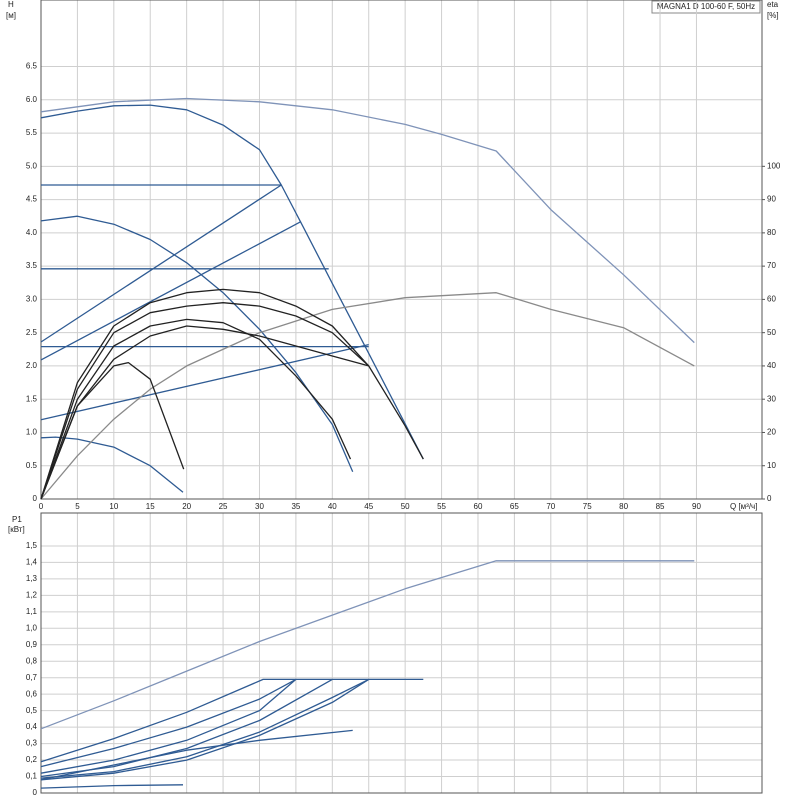 The height and width of the screenshot is (800, 800). I want to click on y2-tick-label: 90, so click(771, 199).